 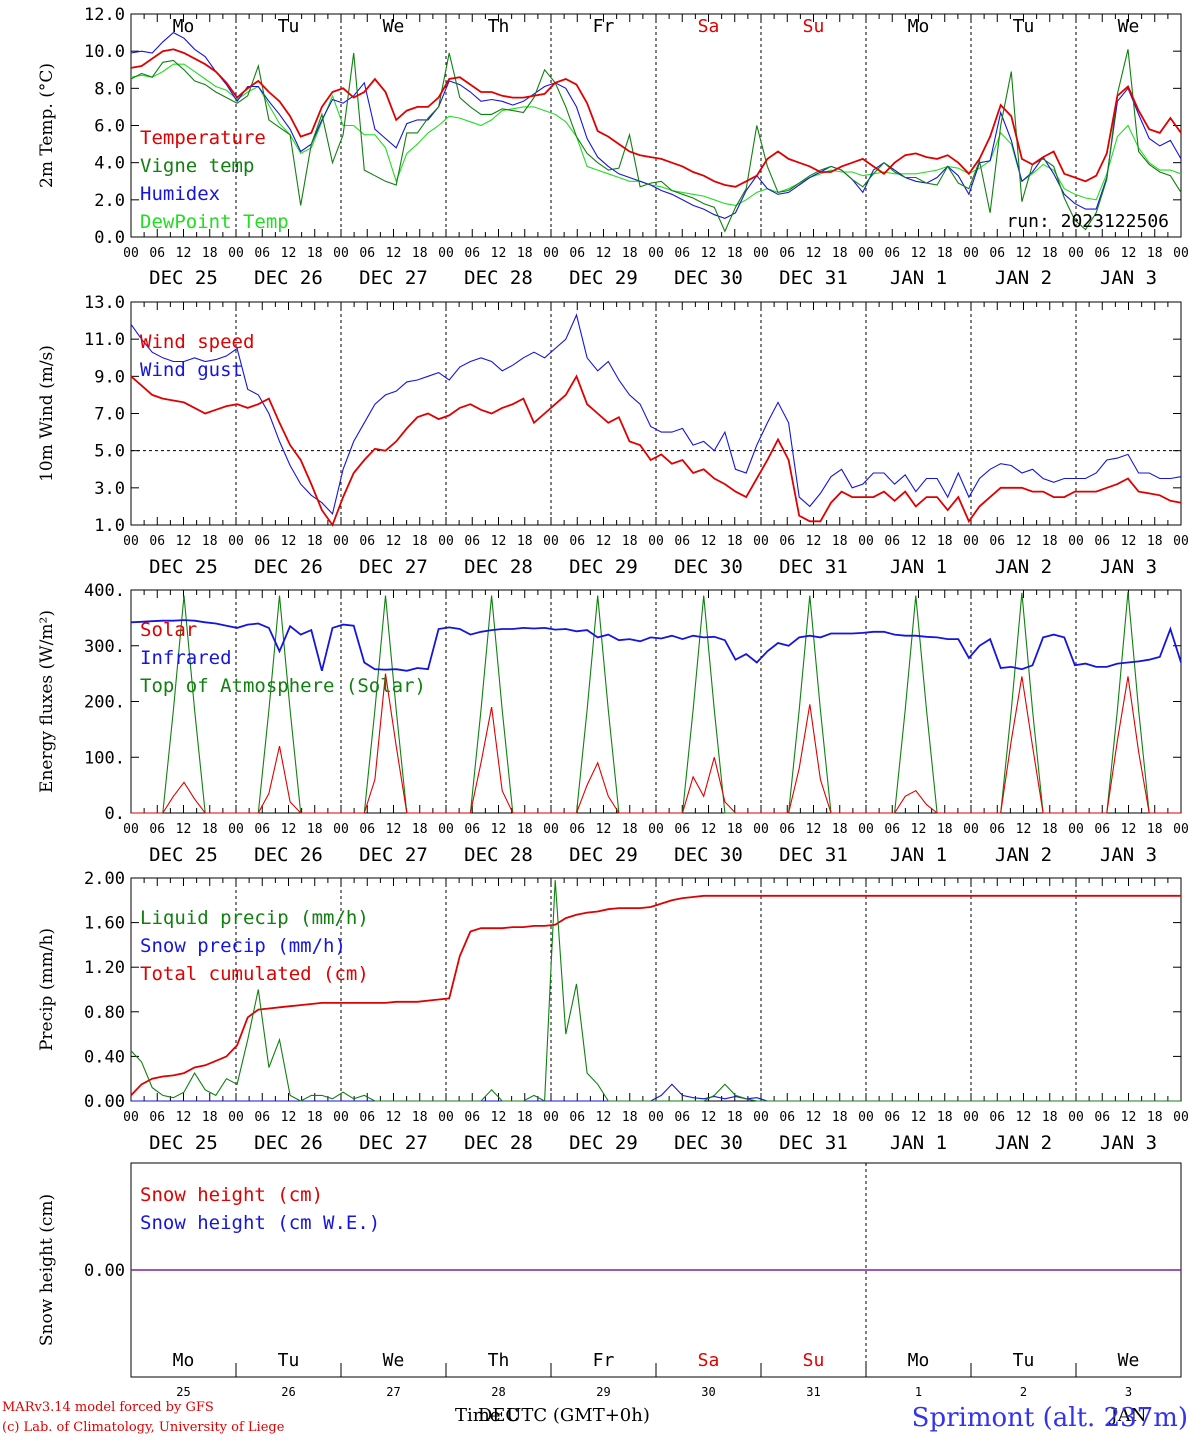 What do you see at coordinates (260, 1223) in the screenshot?
I see `legend-entry: Snow height (cm W.E.)` at bounding box center [260, 1223].